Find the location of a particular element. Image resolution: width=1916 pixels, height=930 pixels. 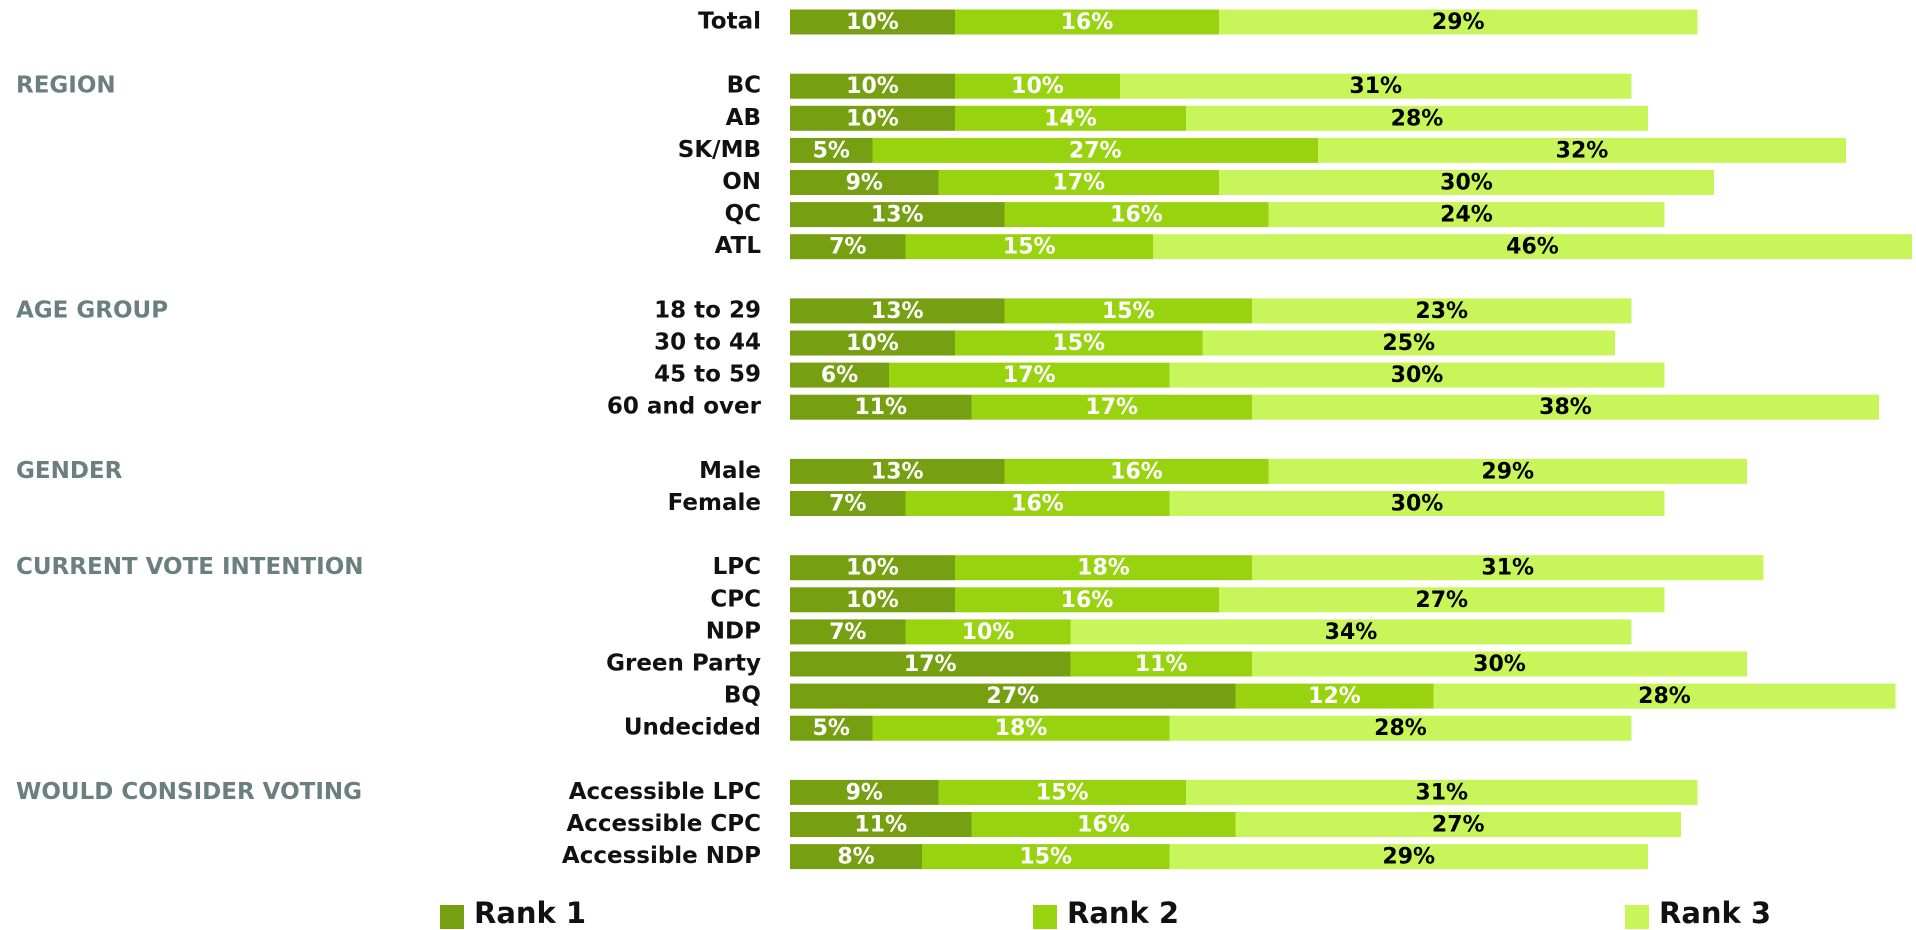

value-label: 32% is located at coordinates (1582, 150).